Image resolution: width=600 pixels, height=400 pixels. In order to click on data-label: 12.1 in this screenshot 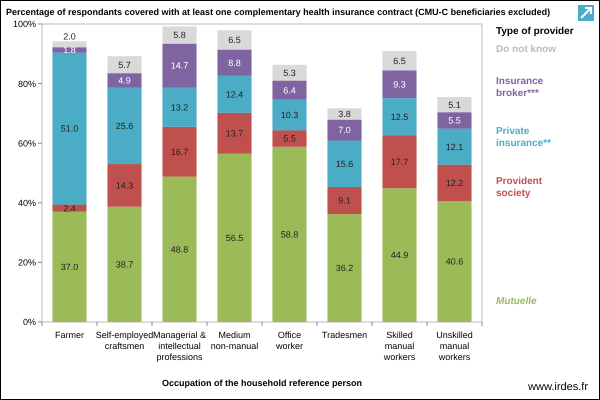, I will do `click(455, 147)`.